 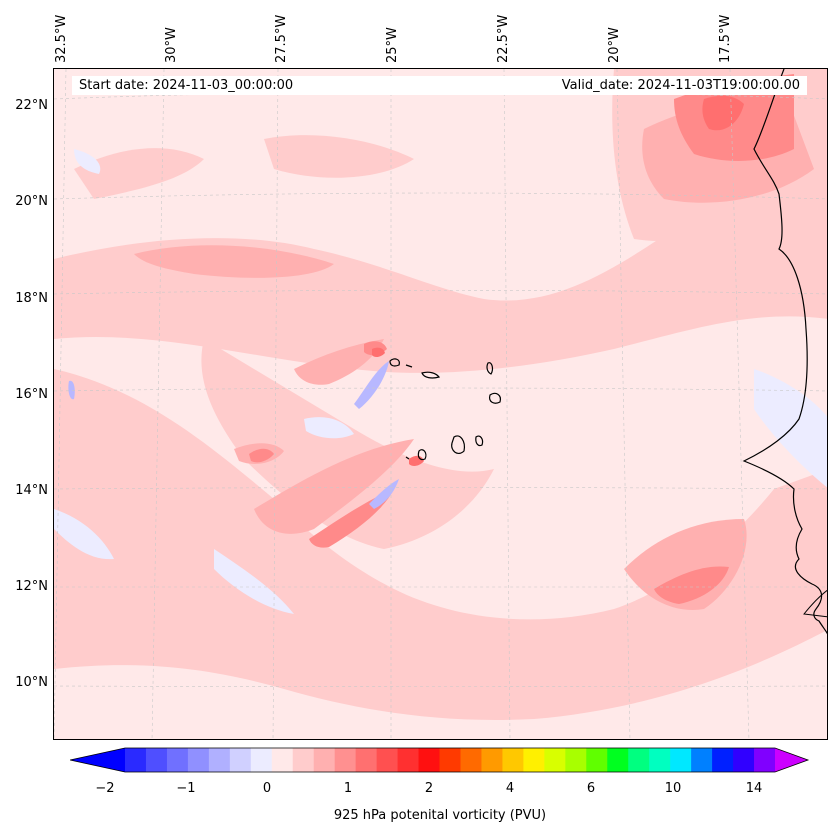 What do you see at coordinates (815, 603) in the screenshot?
I see `coastline-detail` at bounding box center [815, 603].